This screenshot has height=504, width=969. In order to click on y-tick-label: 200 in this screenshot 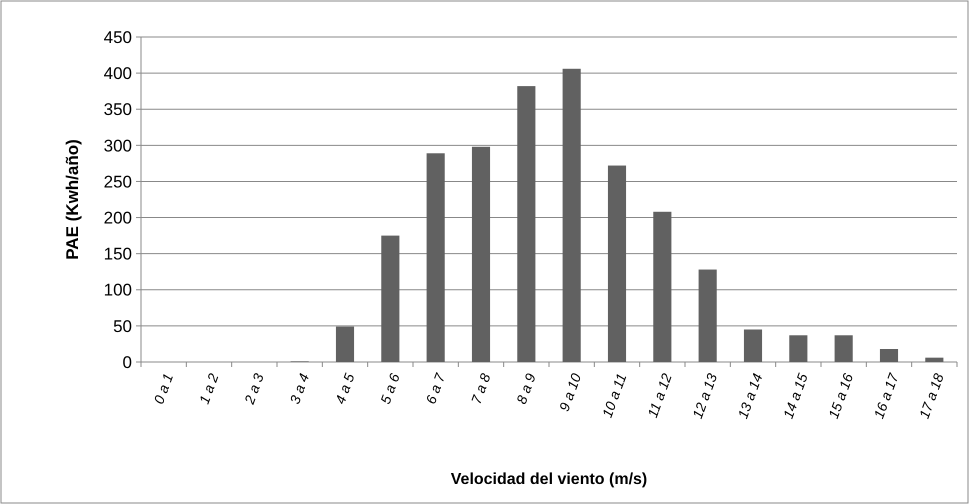, I will do `click(118, 218)`.